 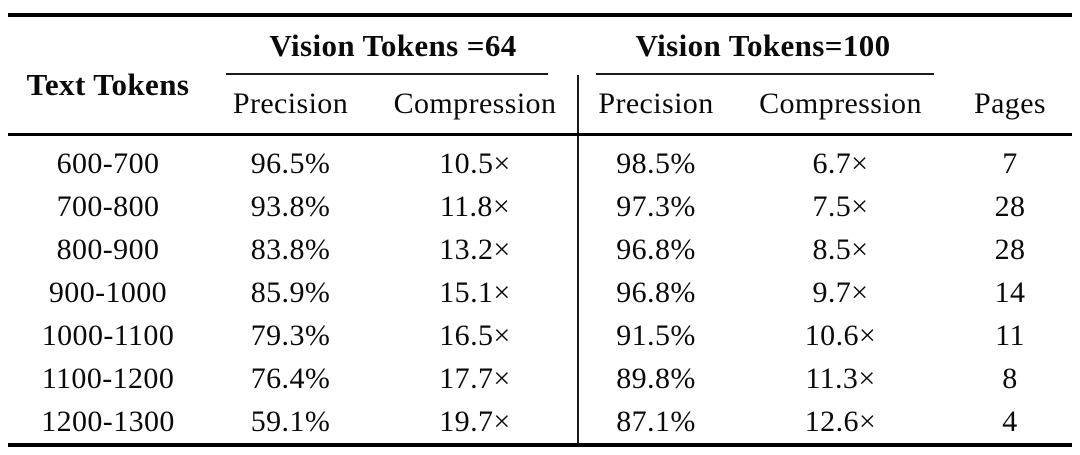 What do you see at coordinates (840, 292) in the screenshot?
I see `cell-compression-100: 9.7×` at bounding box center [840, 292].